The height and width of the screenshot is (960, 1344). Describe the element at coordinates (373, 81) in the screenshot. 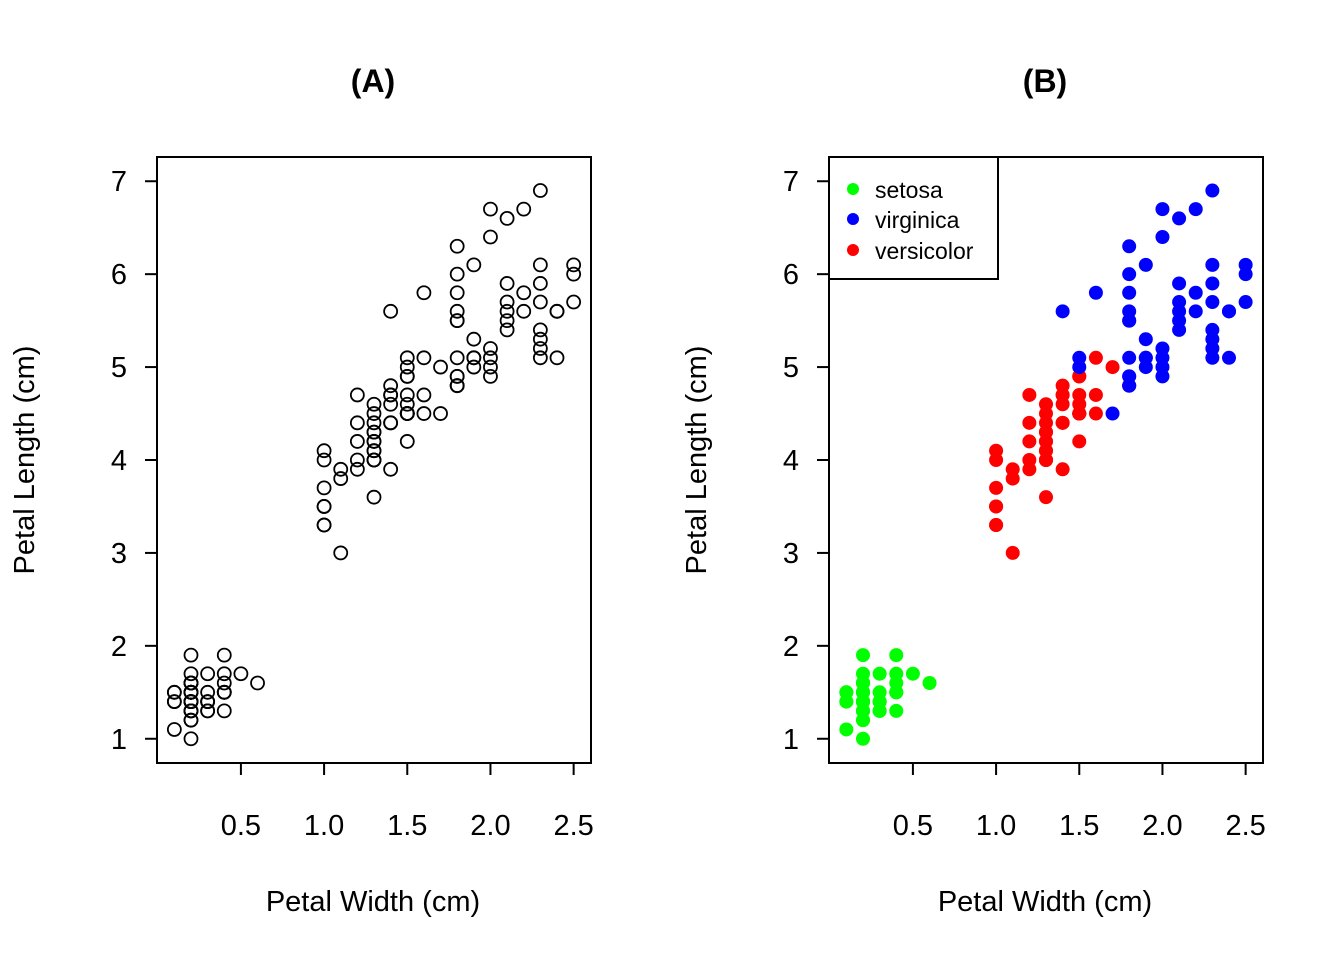

I see `panel-a-title: (A)` at that location.